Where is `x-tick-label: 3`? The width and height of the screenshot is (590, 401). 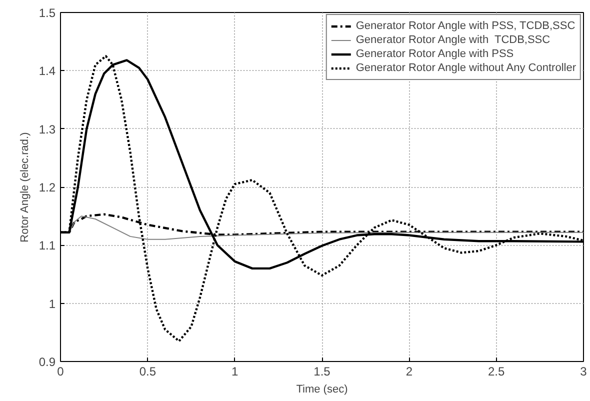 x-tick-label: 3 is located at coordinates (584, 371).